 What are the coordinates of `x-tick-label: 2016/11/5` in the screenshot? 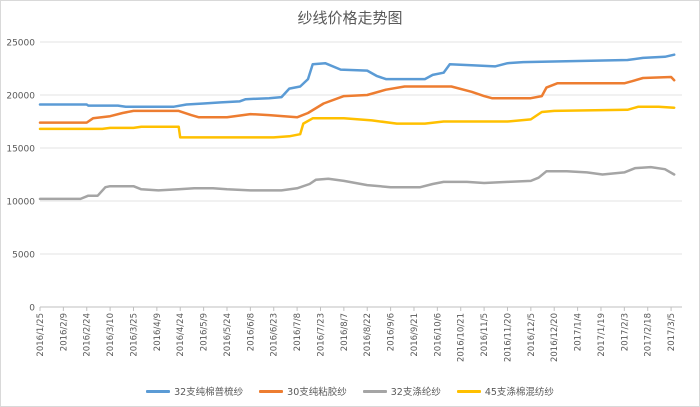 It's located at (485, 335).